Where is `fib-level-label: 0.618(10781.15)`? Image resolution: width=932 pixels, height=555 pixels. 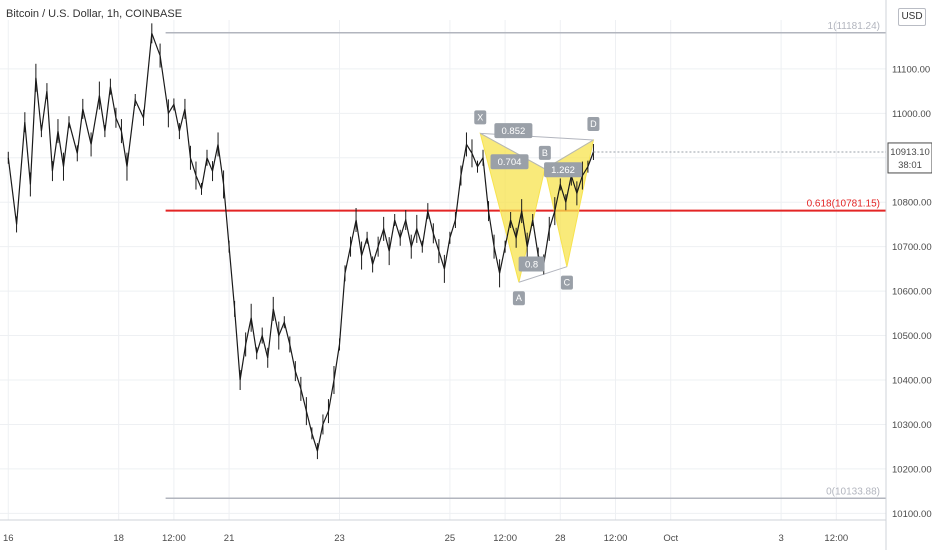
fib-level-label: 0.618(10781.15) is located at coordinates (843, 204).